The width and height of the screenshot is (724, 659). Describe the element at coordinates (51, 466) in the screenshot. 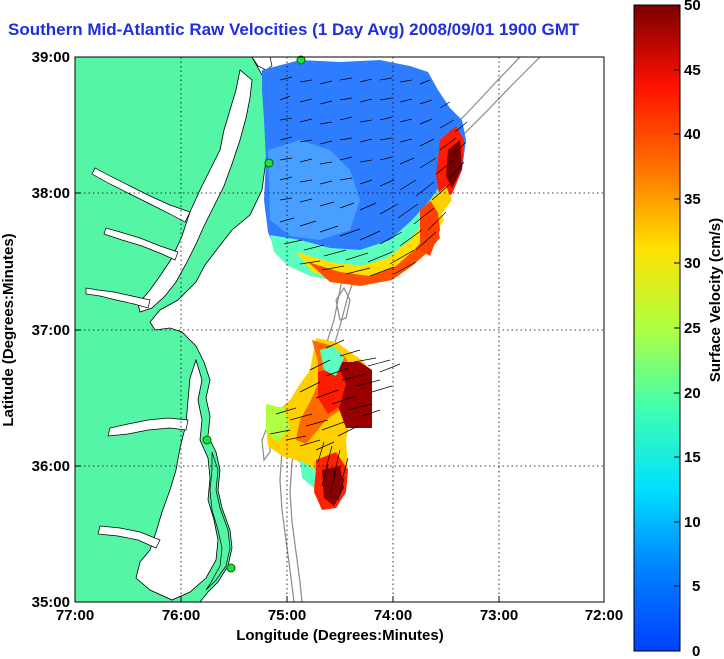

I see `y-tick-label: 36:00` at that location.